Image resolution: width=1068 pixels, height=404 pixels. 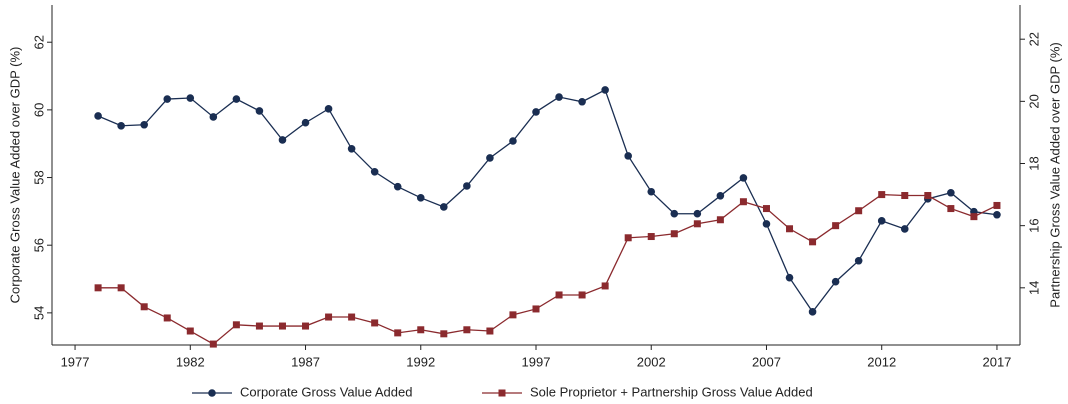 I want to click on x-tick-label: 1977, so click(x=75, y=361).